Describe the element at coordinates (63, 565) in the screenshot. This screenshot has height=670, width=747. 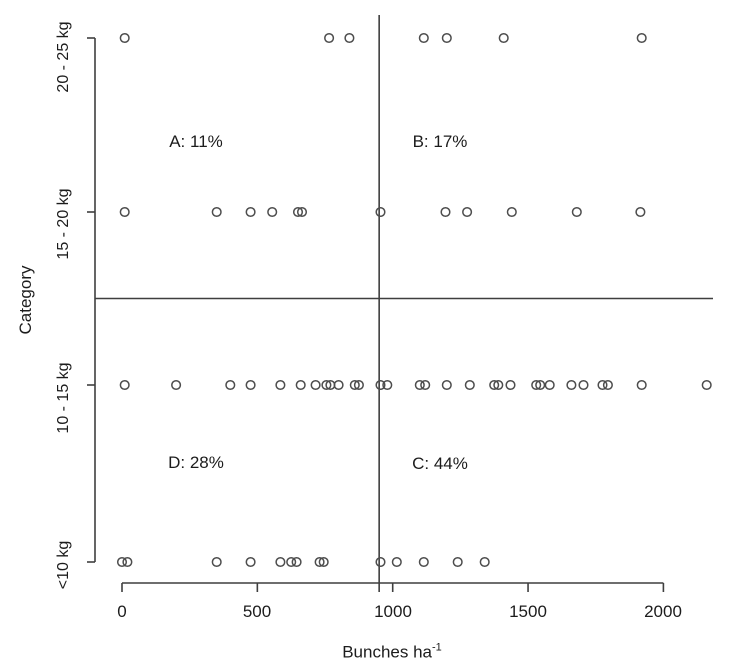
I see `y-tick-label-lt10: <10 kg` at that location.